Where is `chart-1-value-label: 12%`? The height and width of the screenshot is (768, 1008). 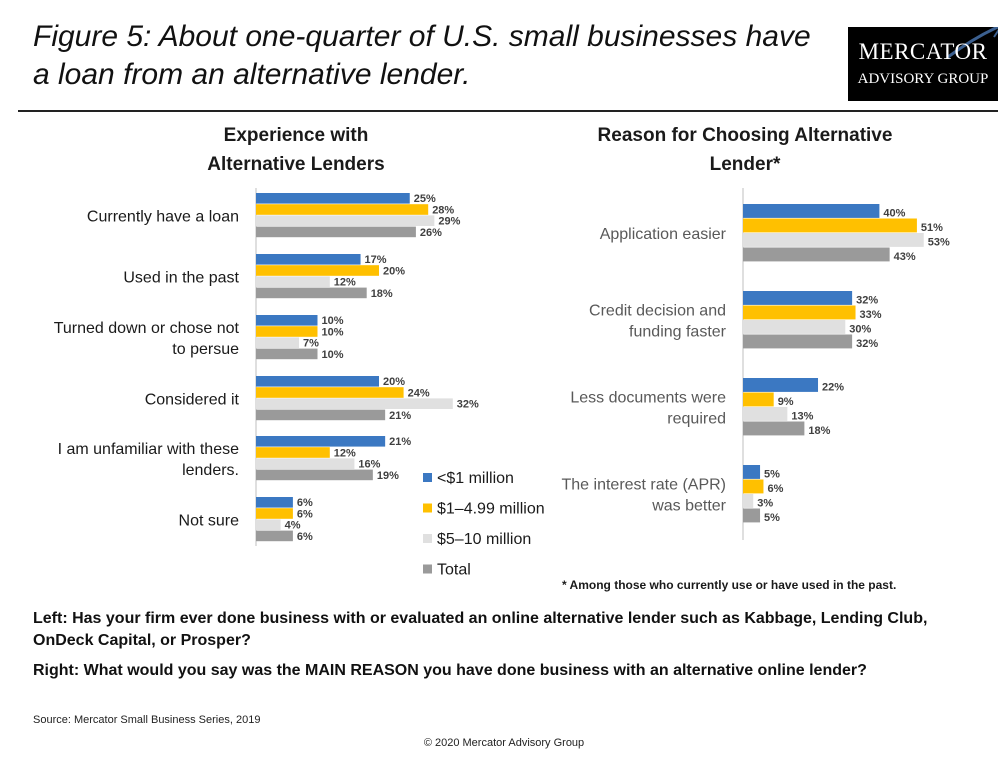 chart-1-value-label: 12% is located at coordinates (345, 283).